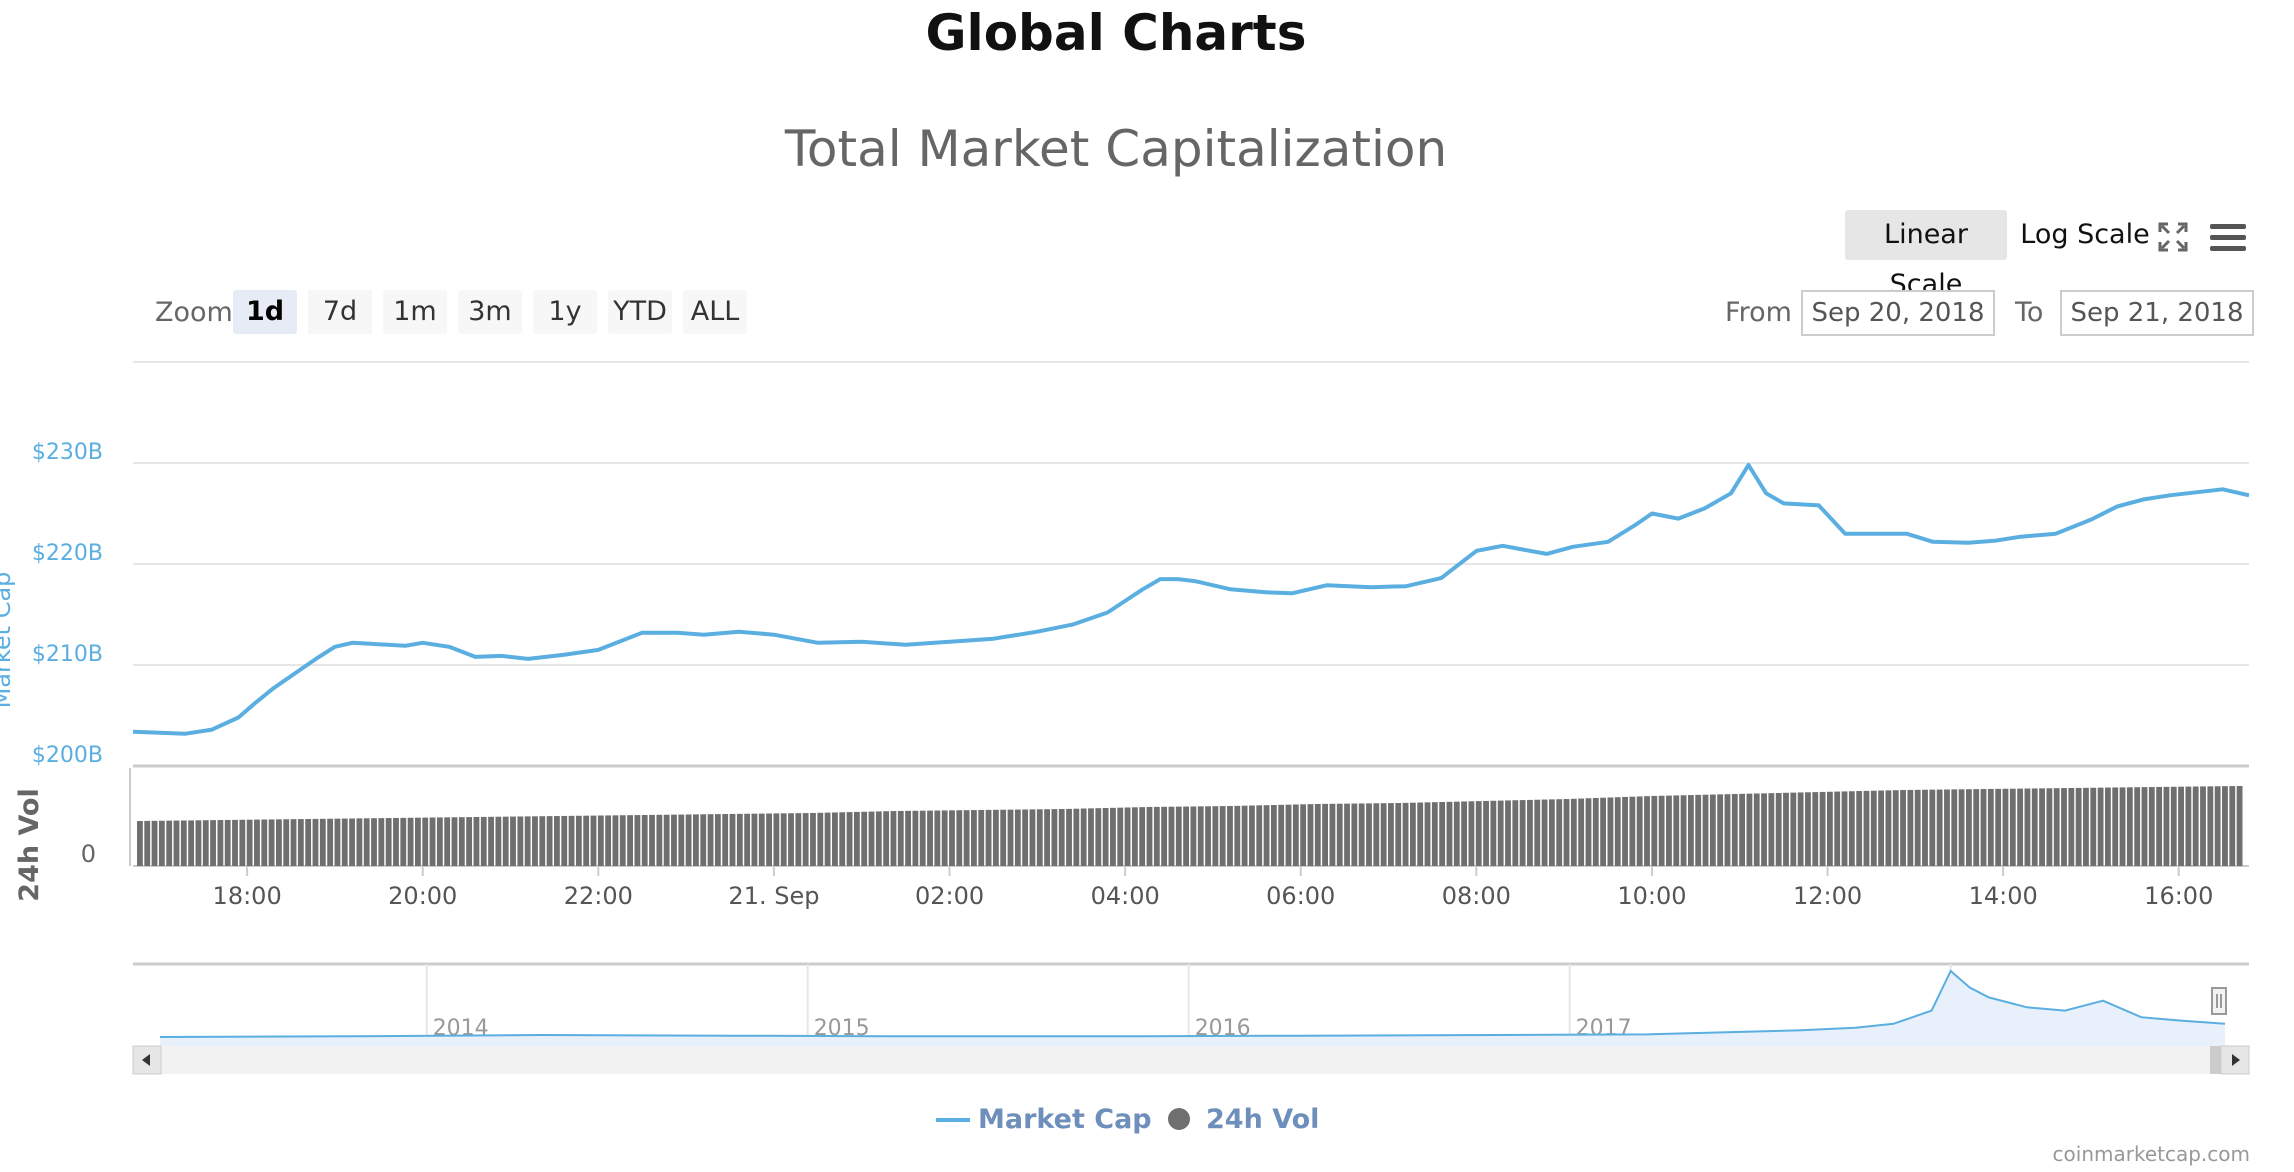 Image resolution: width=2294 pixels, height=1172 pixels. Describe the element at coordinates (2173, 237) in the screenshot. I see `fullscreen-icon` at that location.